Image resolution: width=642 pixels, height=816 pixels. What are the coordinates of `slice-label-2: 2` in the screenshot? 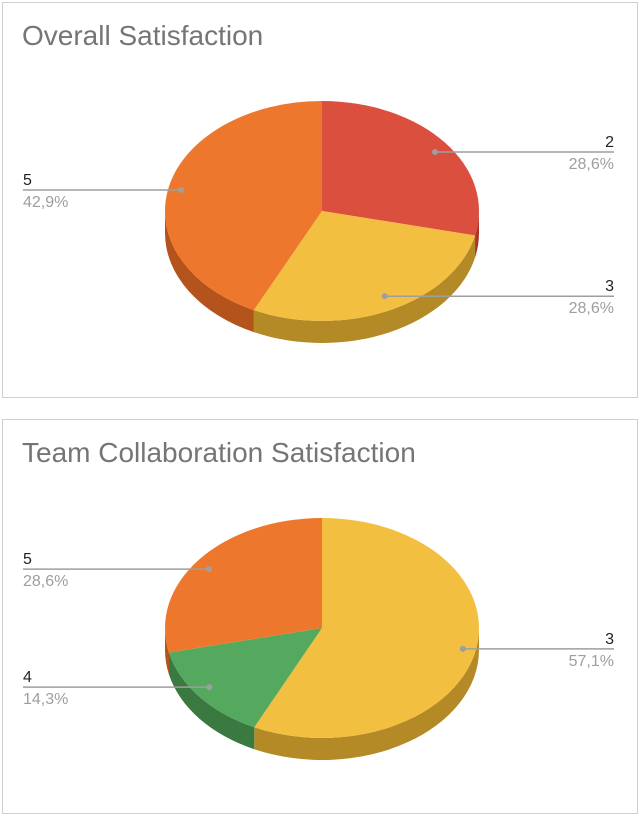 It's located at (609, 142).